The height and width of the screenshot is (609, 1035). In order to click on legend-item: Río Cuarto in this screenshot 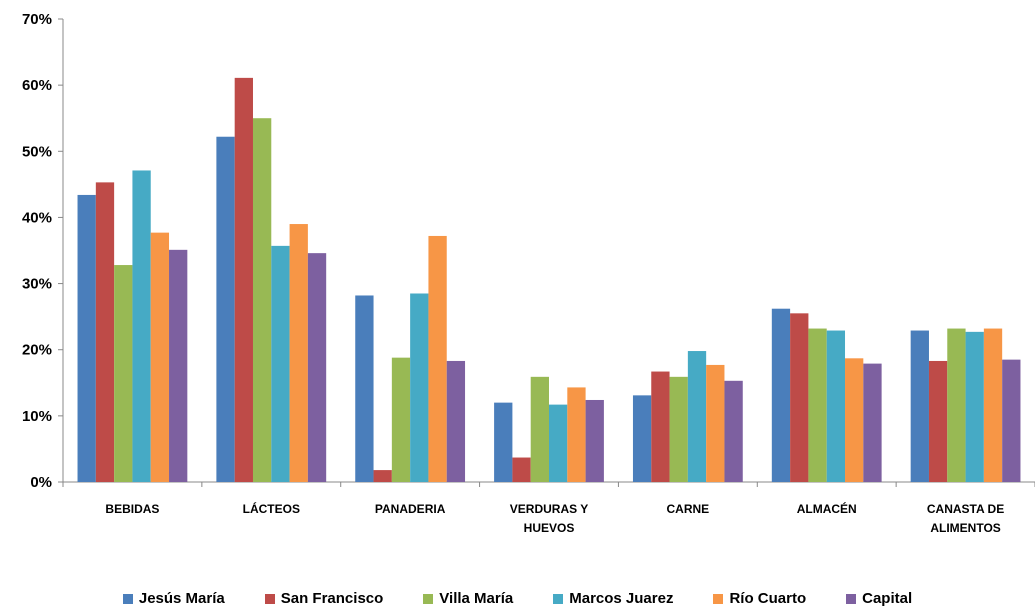, I will do `click(759, 598)`.